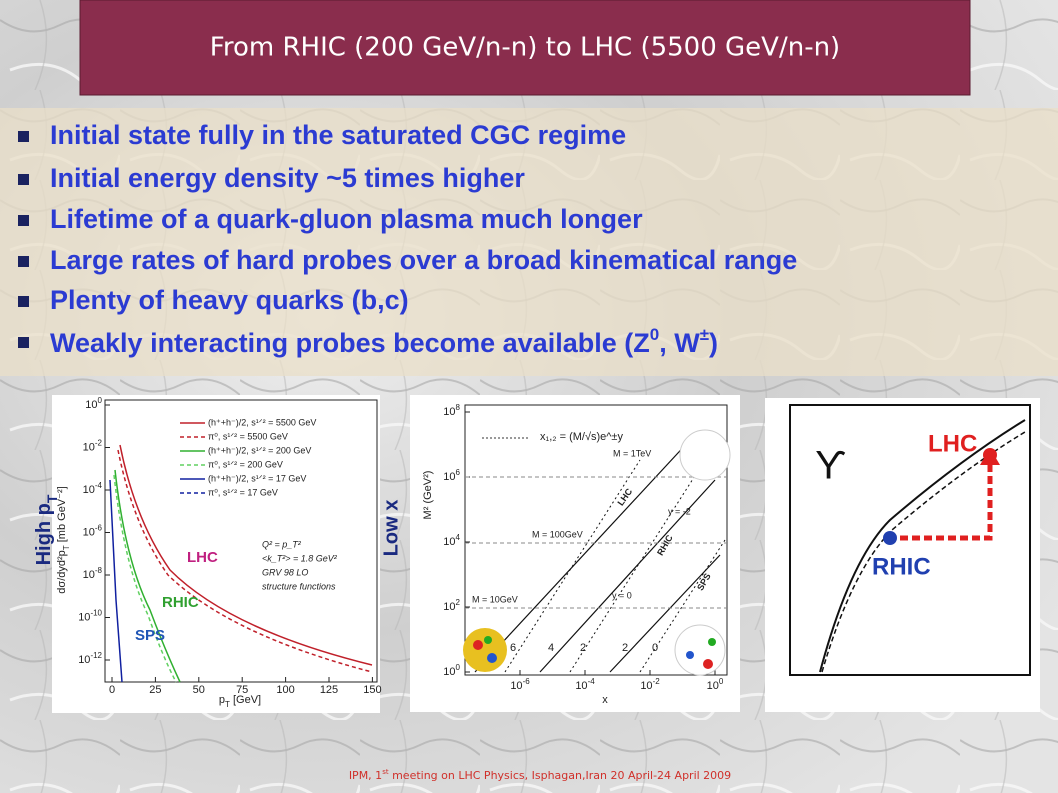 This screenshot has height=793, width=1058. What do you see at coordinates (52, 498) in the screenshot?
I see `side-label-sub: T` at bounding box center [52, 498].